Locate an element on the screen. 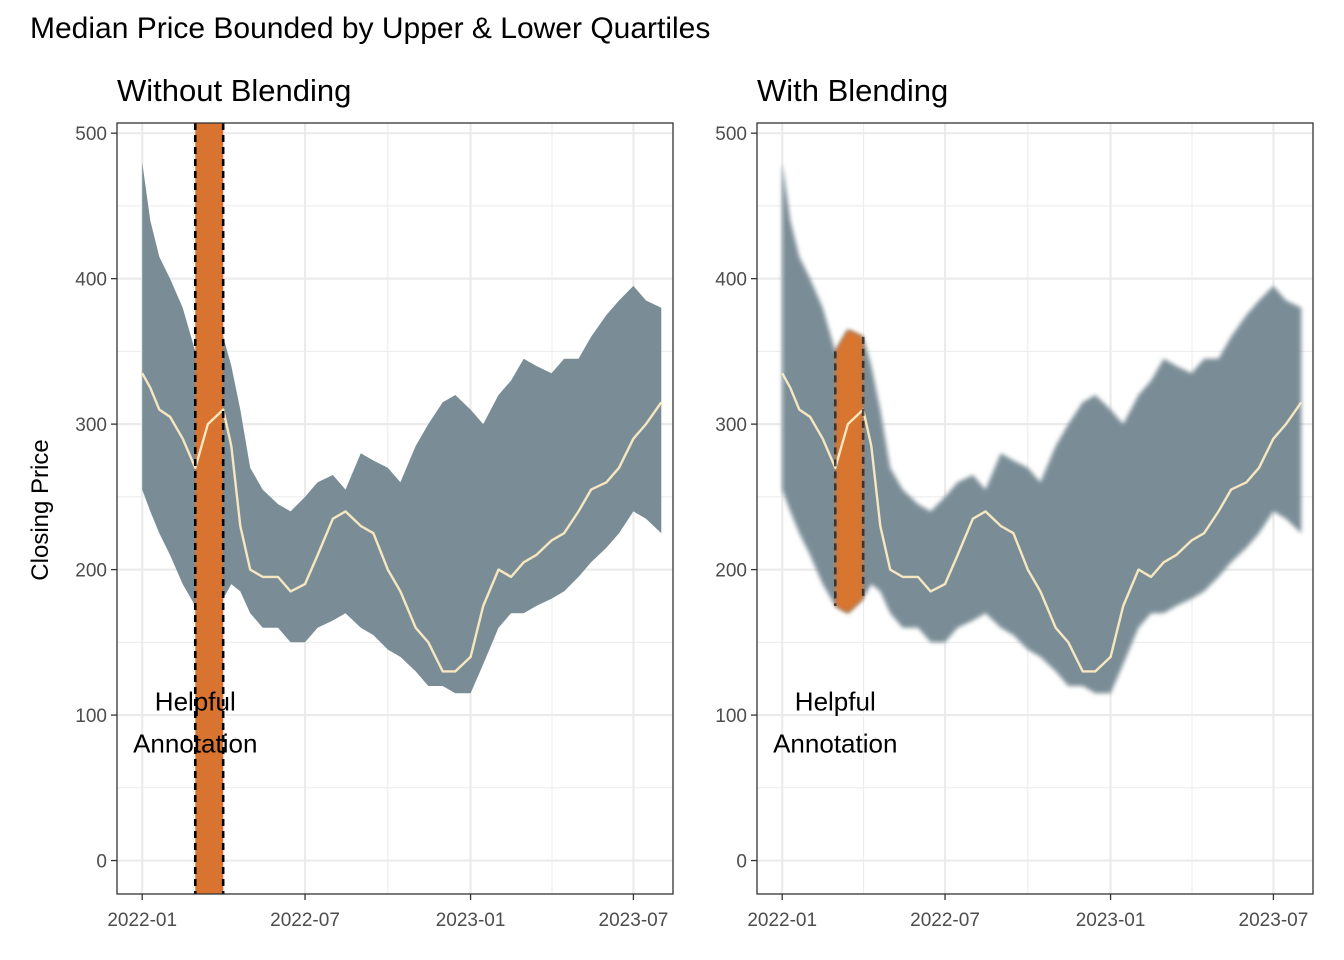 The image size is (1344, 960). highlight-blended is located at coordinates (849, 471).